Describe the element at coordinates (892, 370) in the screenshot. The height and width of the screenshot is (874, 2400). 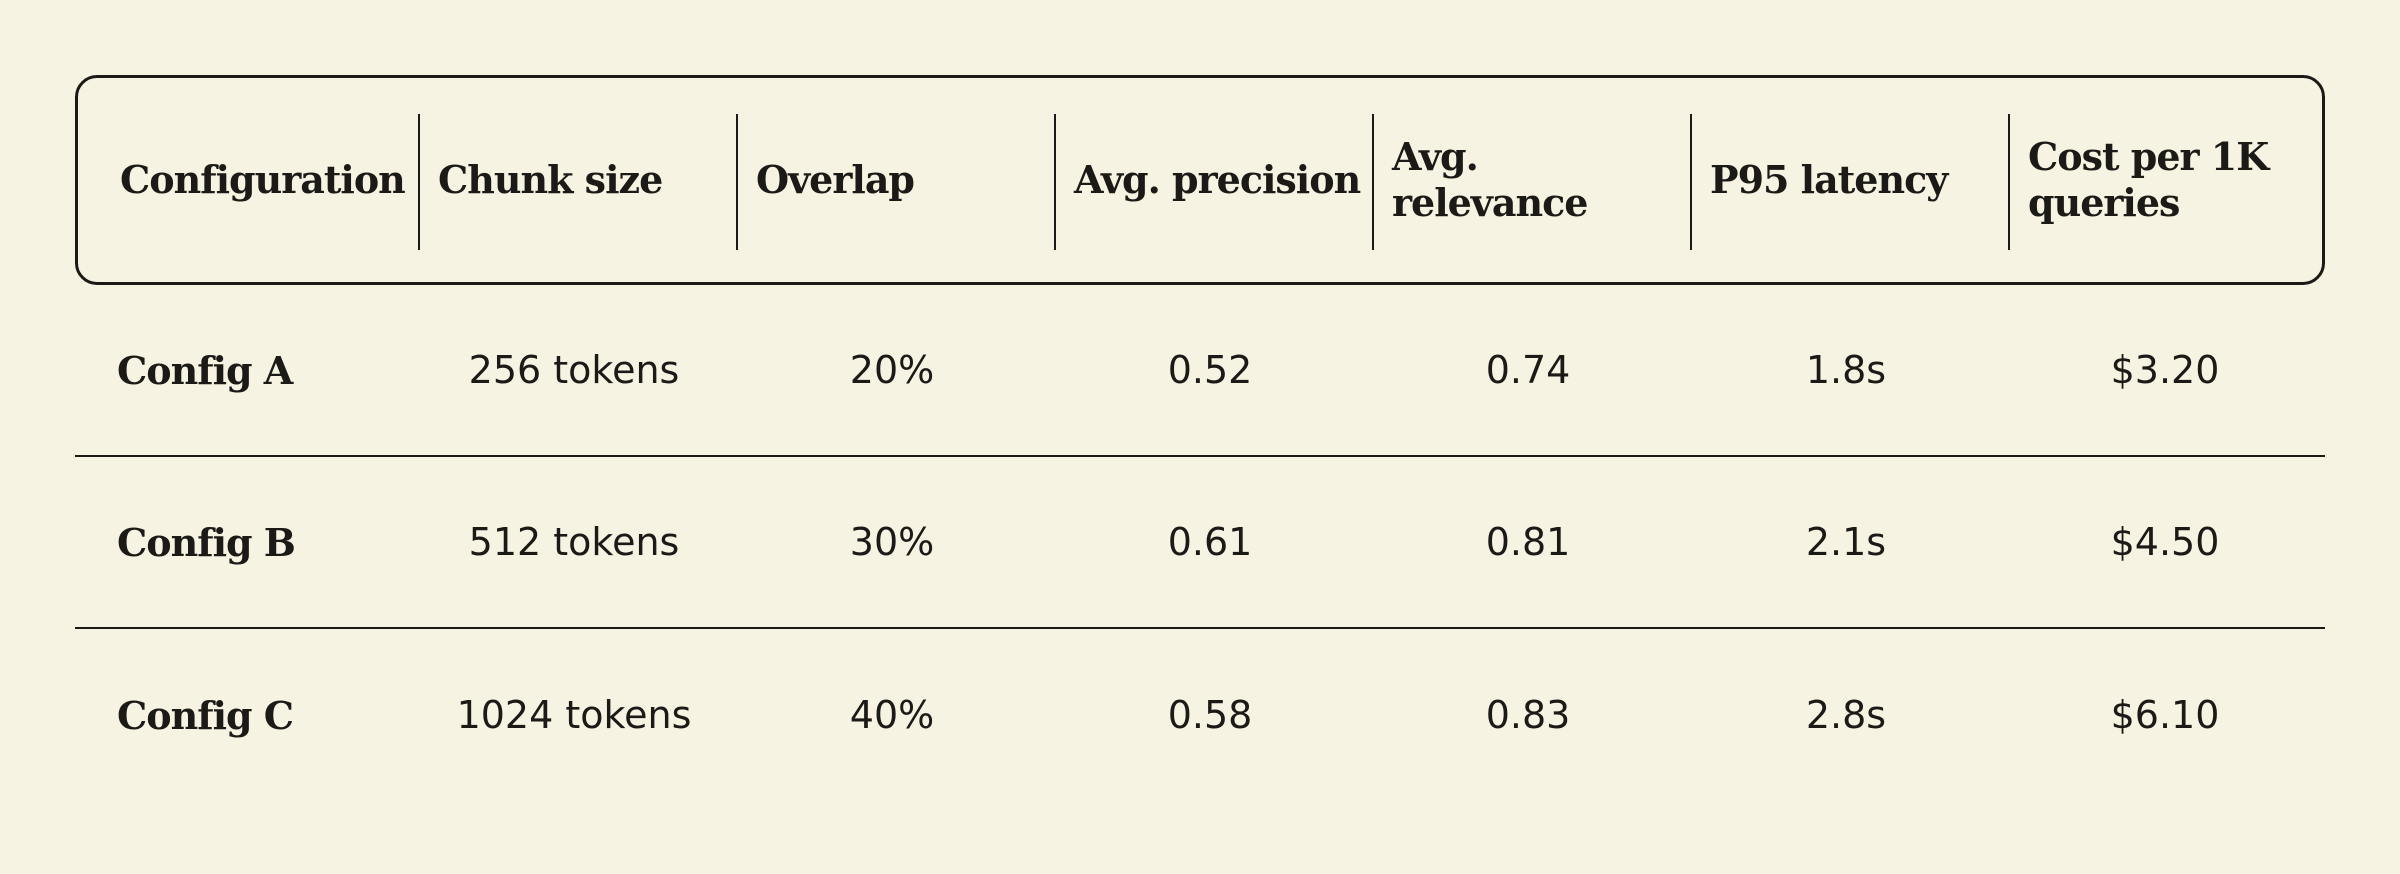
I see `cell-overlap: 20%` at that location.